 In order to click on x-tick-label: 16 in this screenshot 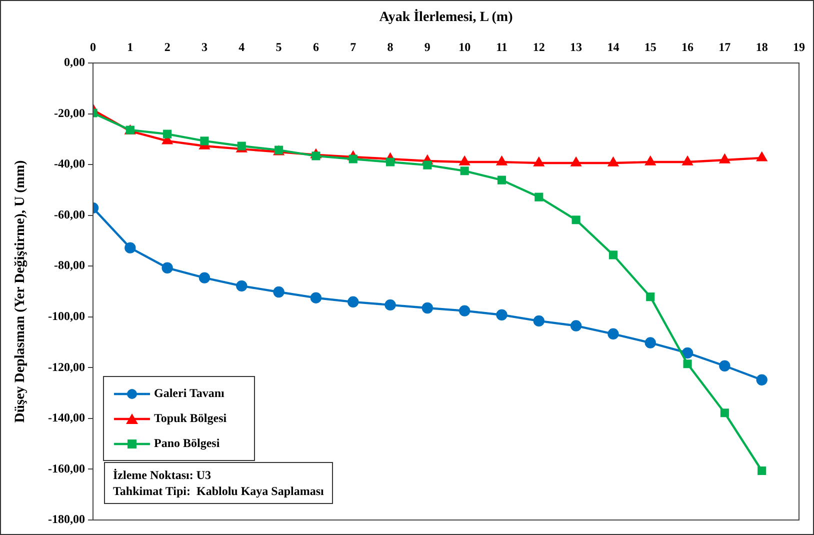, I will do `click(688, 47)`.